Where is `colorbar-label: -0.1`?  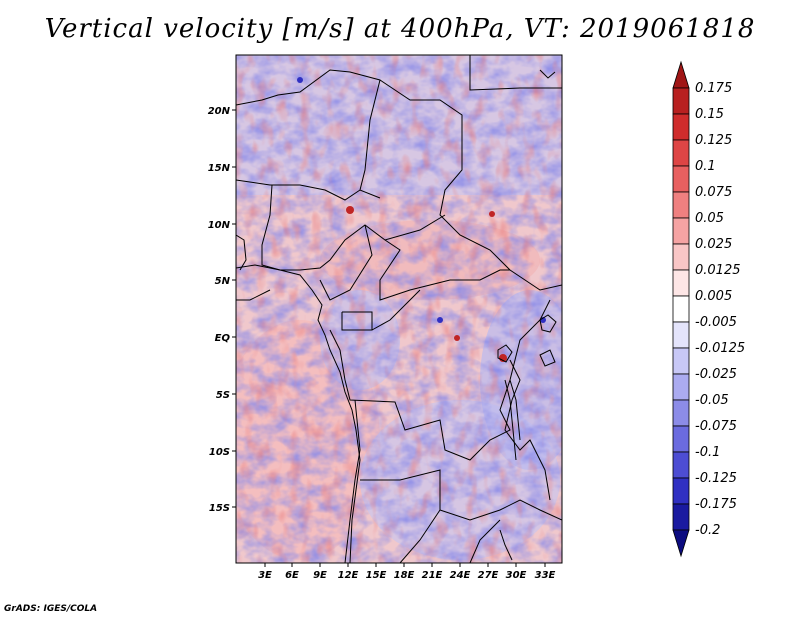 colorbar-label: -0.1 is located at coordinates (707, 452).